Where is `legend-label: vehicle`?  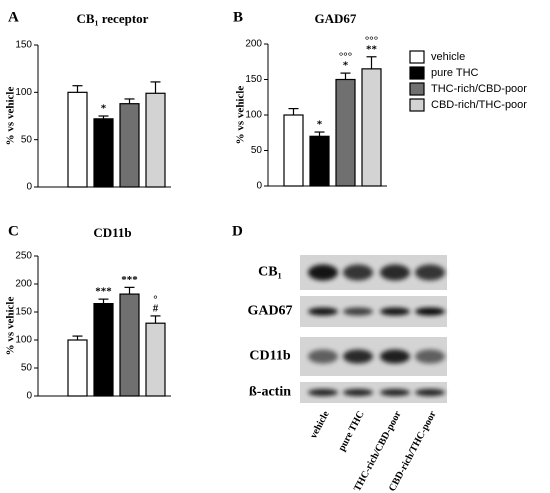 legend-label: vehicle is located at coordinates (448, 57).